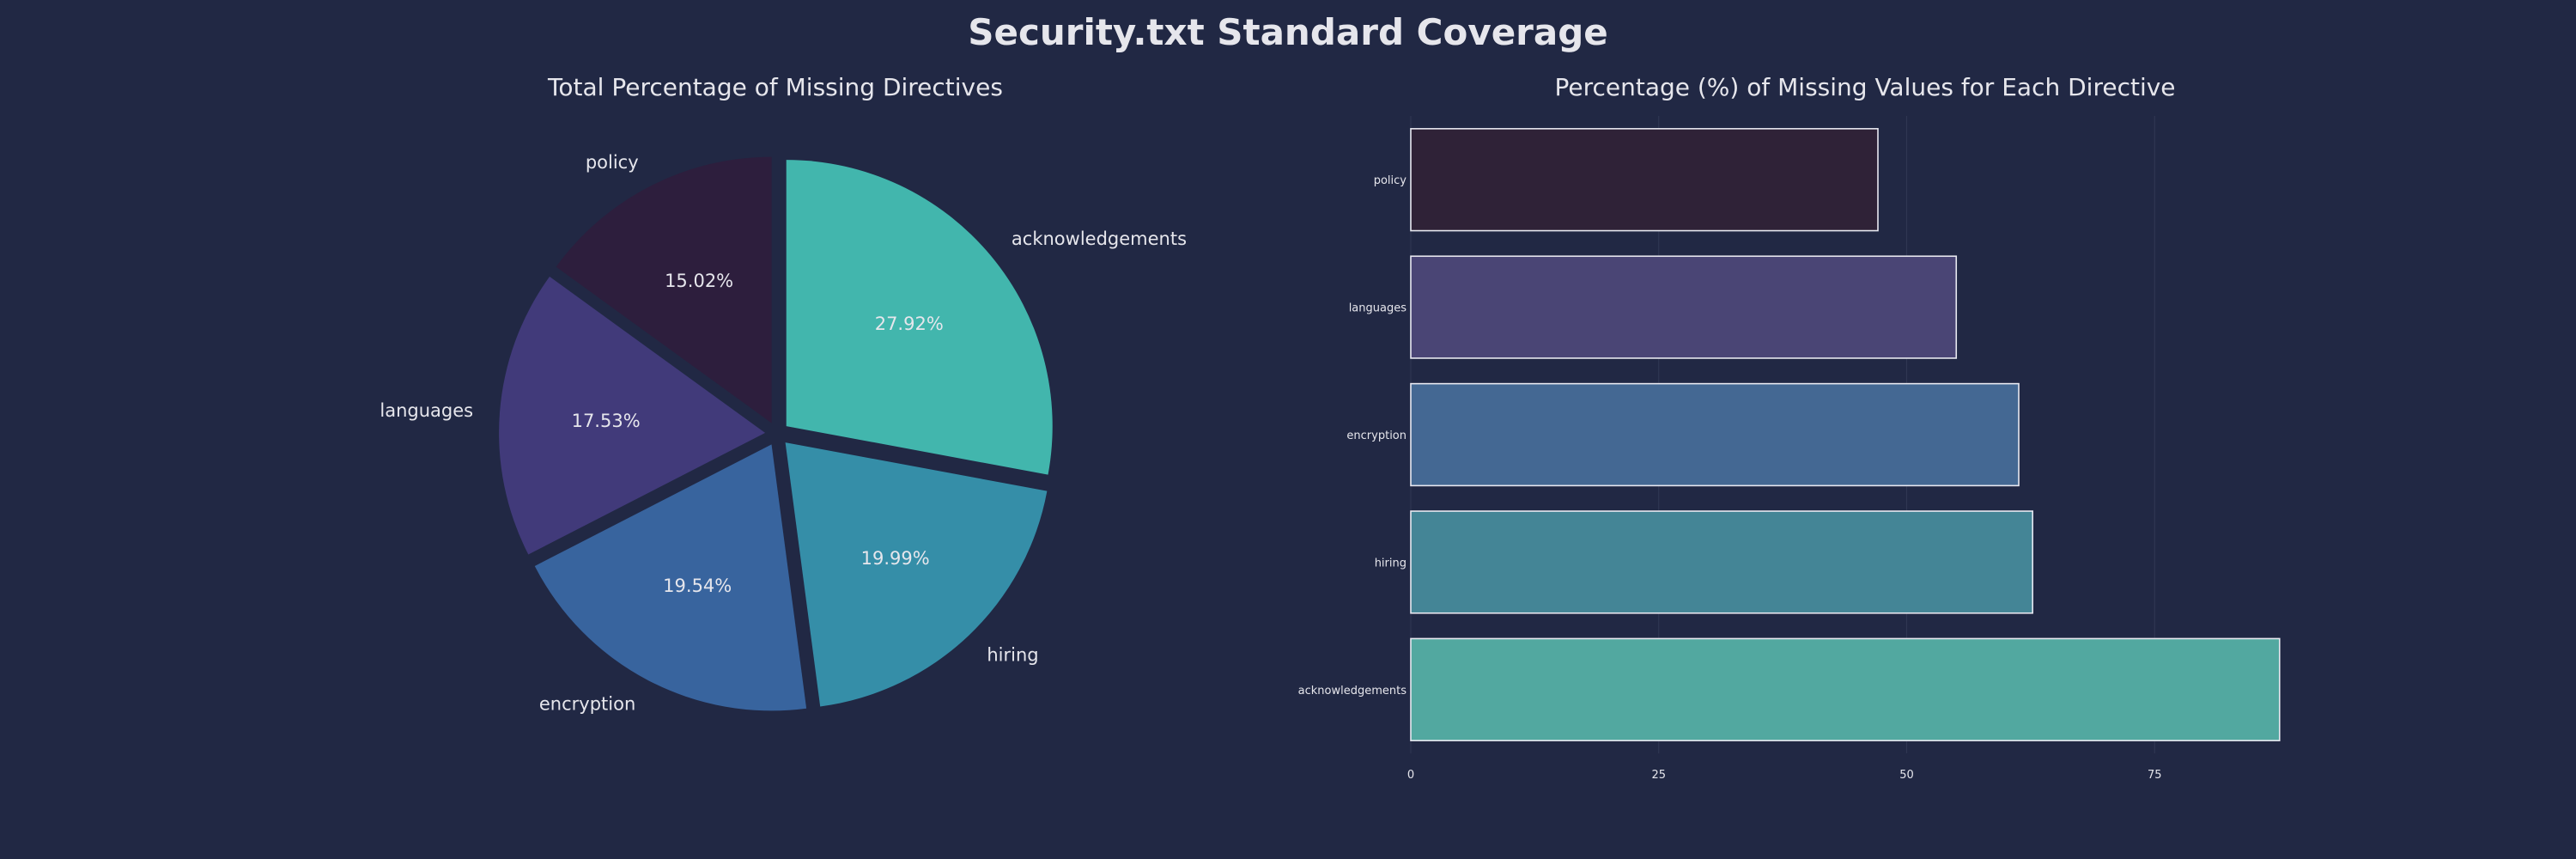 This screenshot has height=859, width=2576. Describe the element at coordinates (2155, 776) in the screenshot. I see `x-tick-label-75: 75` at that location.